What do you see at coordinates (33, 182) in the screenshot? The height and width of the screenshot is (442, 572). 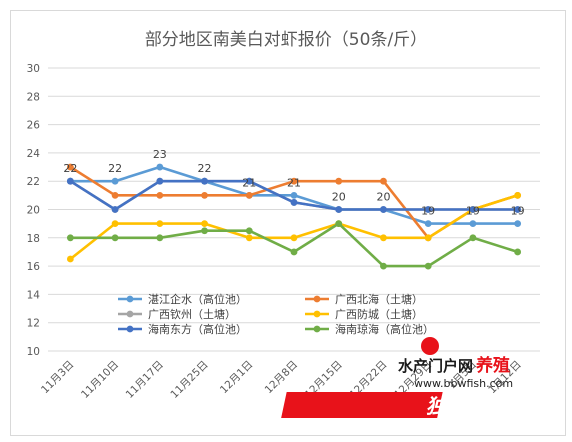 I see `y-tick-label: 22` at bounding box center [33, 182].